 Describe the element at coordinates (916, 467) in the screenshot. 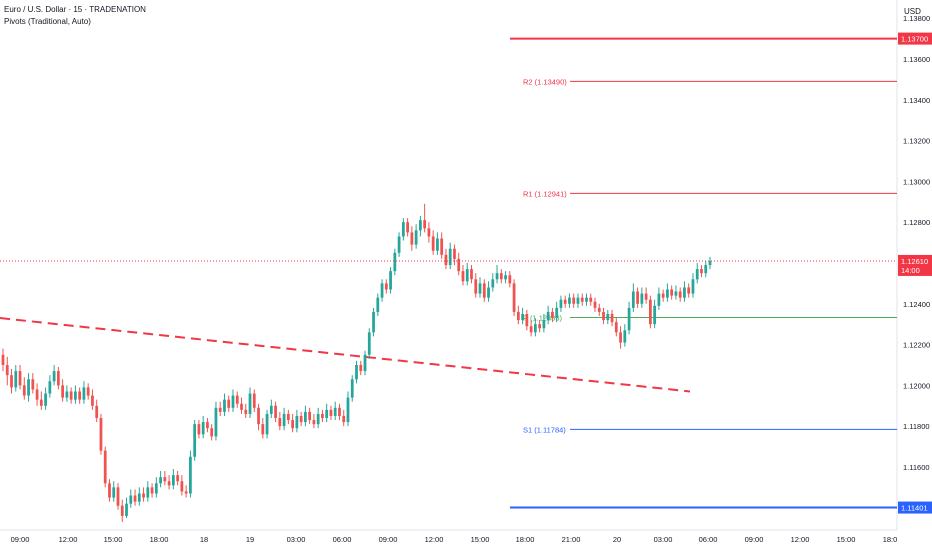

I see `y-tick-label: 1.11600` at that location.